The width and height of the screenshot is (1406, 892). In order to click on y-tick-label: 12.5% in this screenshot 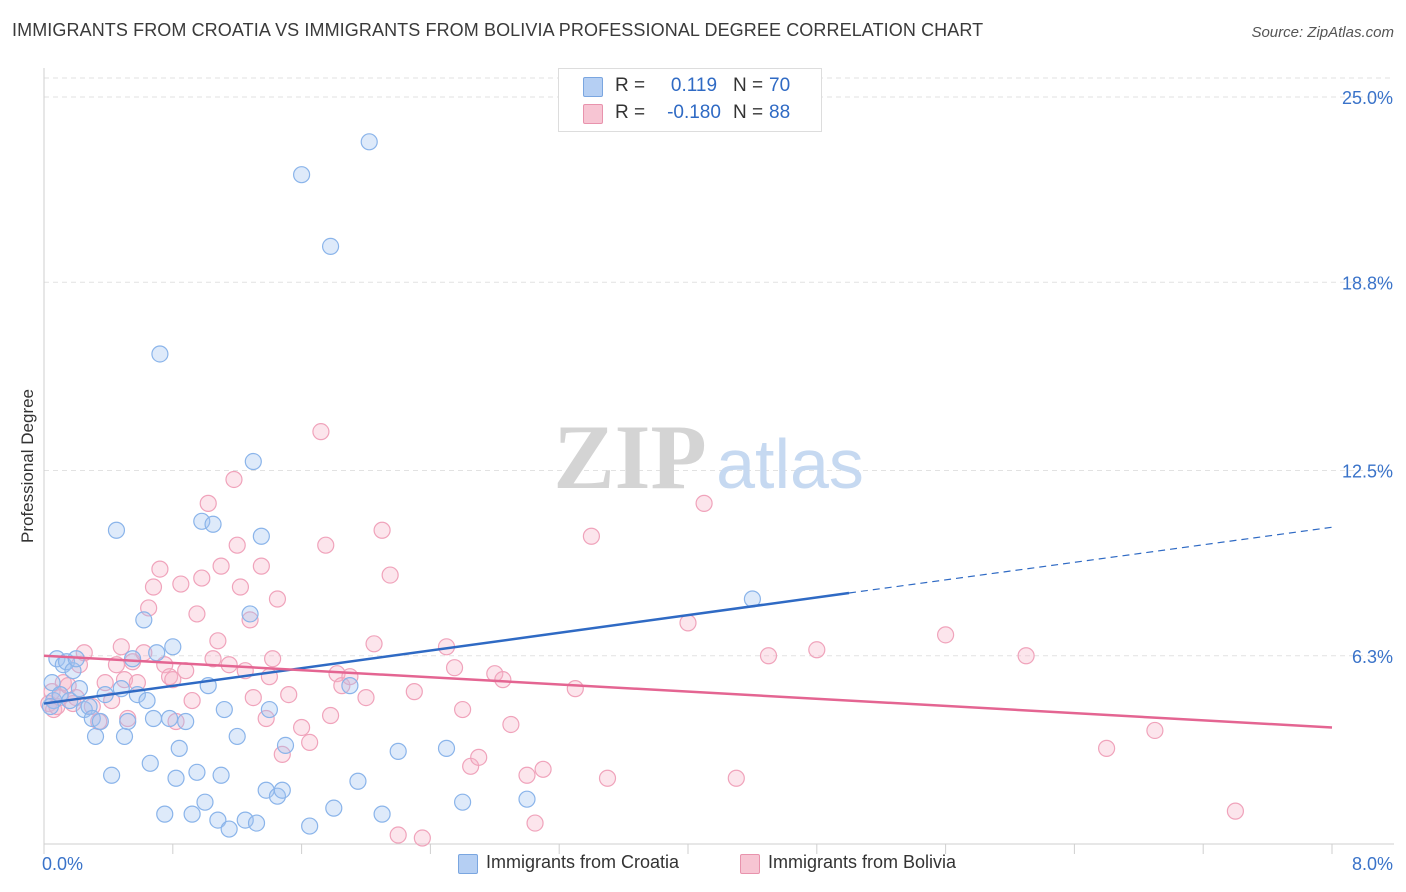, I will do `click(1367, 472)`.